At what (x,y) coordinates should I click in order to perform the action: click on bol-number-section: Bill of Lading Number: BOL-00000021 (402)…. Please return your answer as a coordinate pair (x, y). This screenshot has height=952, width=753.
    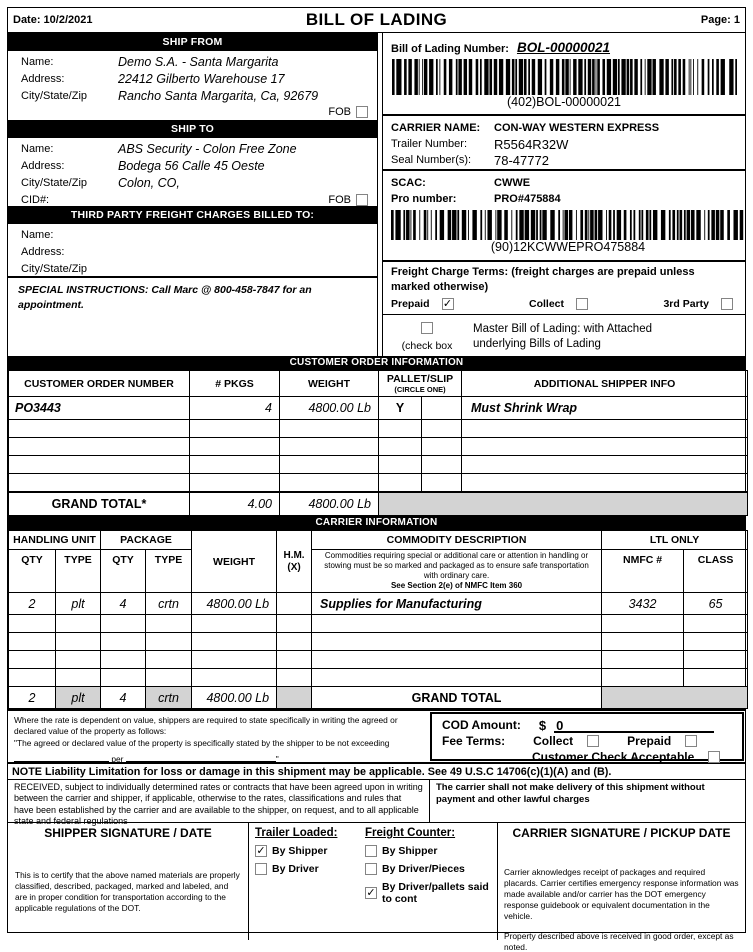
    Looking at the image, I should click on (564, 75).